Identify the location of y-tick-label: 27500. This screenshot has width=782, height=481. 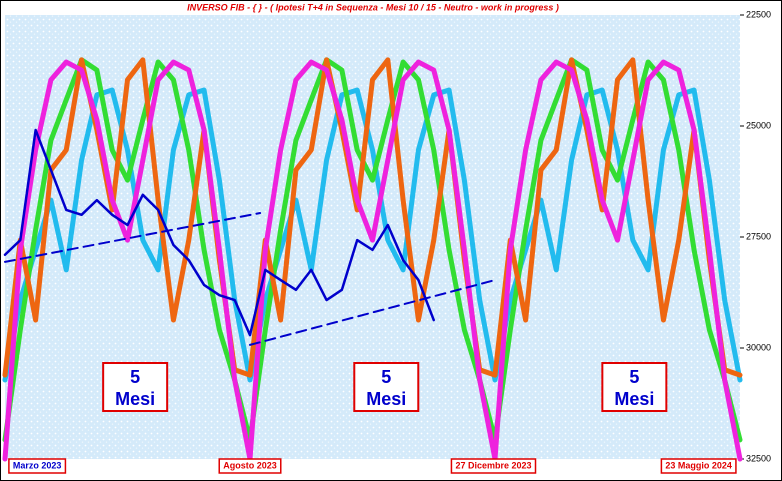
(758, 236).